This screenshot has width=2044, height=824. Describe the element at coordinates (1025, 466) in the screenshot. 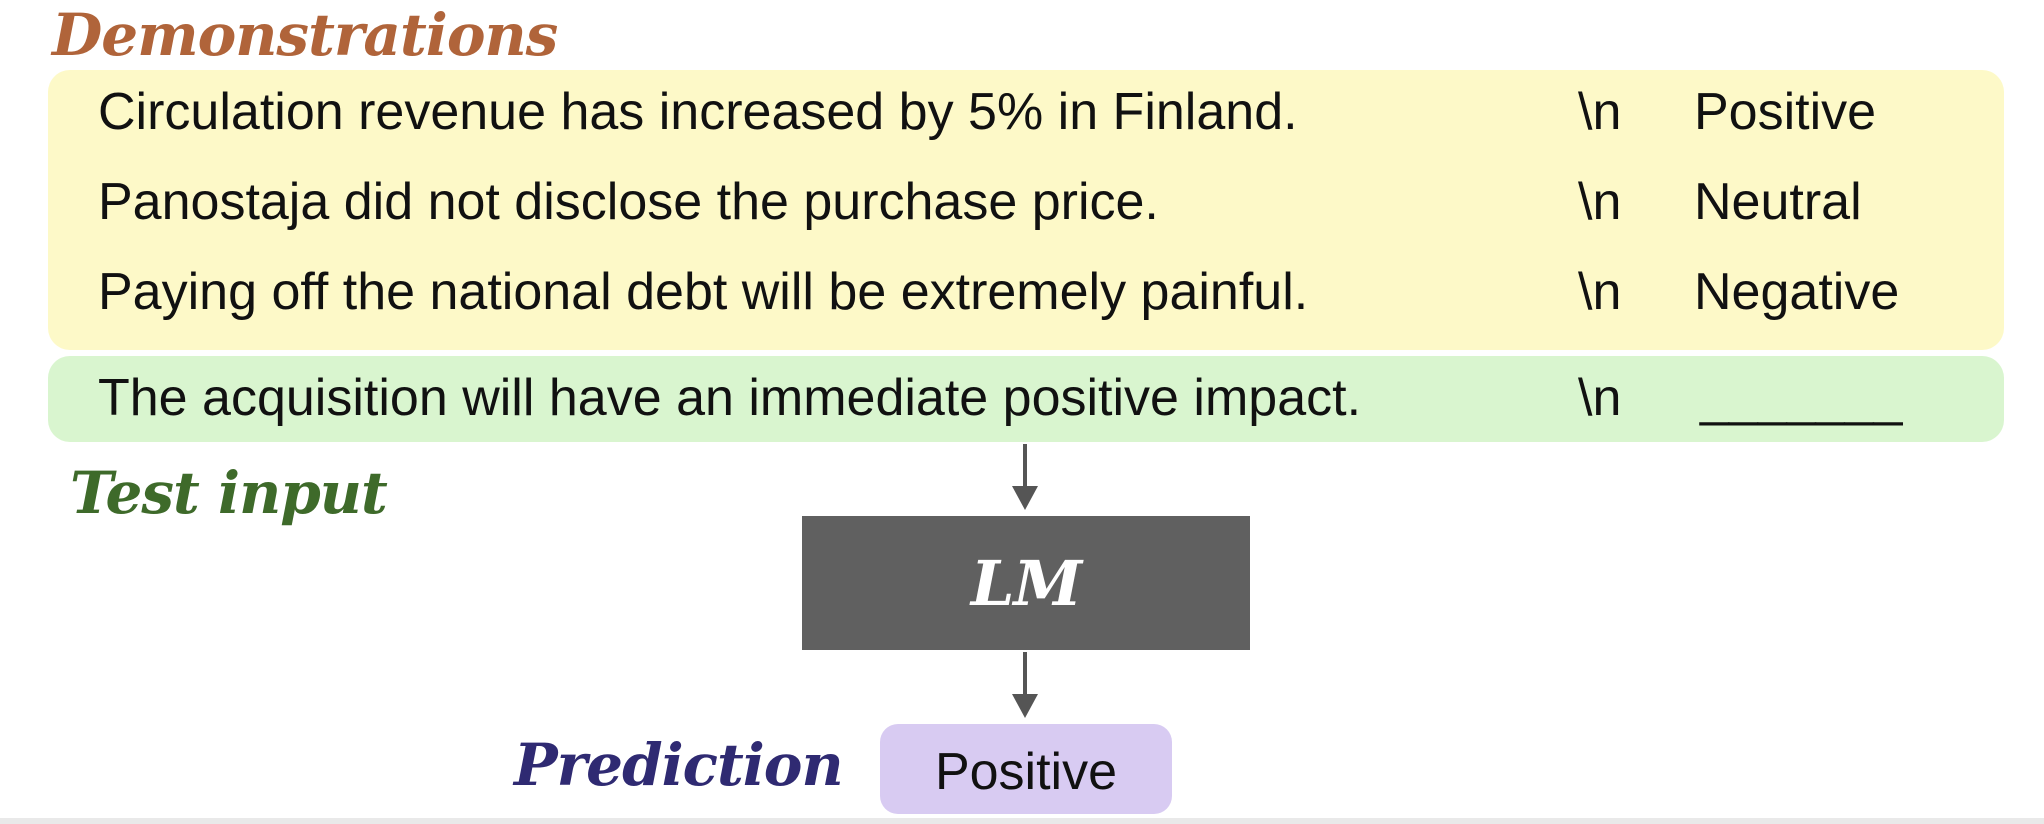

I see `input-to-lm-arrow` at that location.